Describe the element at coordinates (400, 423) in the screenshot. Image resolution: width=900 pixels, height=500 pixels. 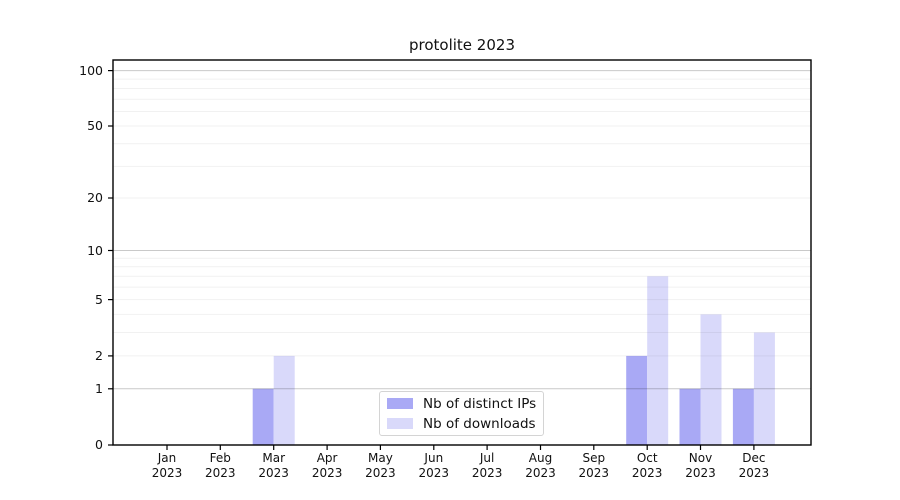
I see `legend-swatch-downloads-icon` at that location.